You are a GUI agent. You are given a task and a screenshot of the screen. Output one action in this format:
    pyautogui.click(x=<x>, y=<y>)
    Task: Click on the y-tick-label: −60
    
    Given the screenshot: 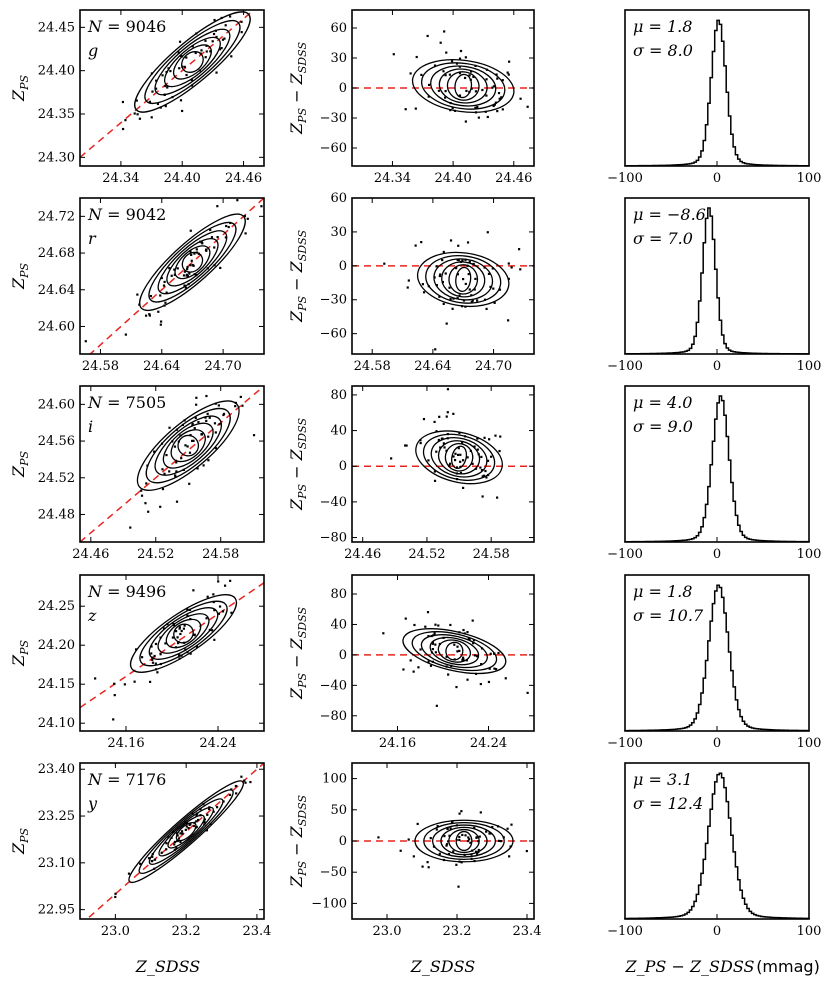 What is the action you would take?
    pyautogui.click(x=333, y=334)
    